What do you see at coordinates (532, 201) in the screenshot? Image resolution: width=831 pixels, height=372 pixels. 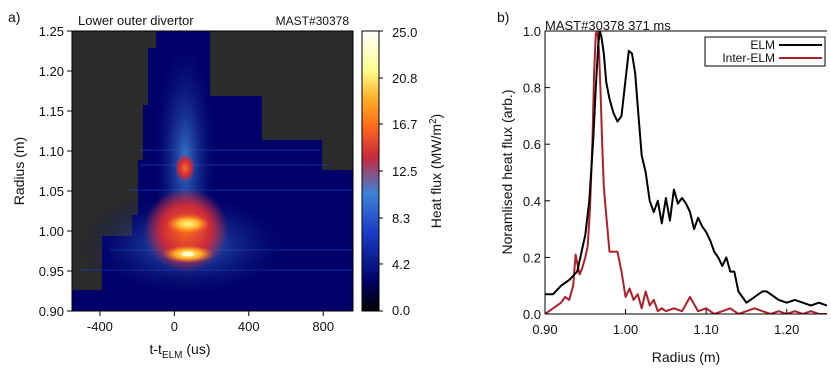 I see `line-y-tick-label: 0.4` at bounding box center [532, 201].